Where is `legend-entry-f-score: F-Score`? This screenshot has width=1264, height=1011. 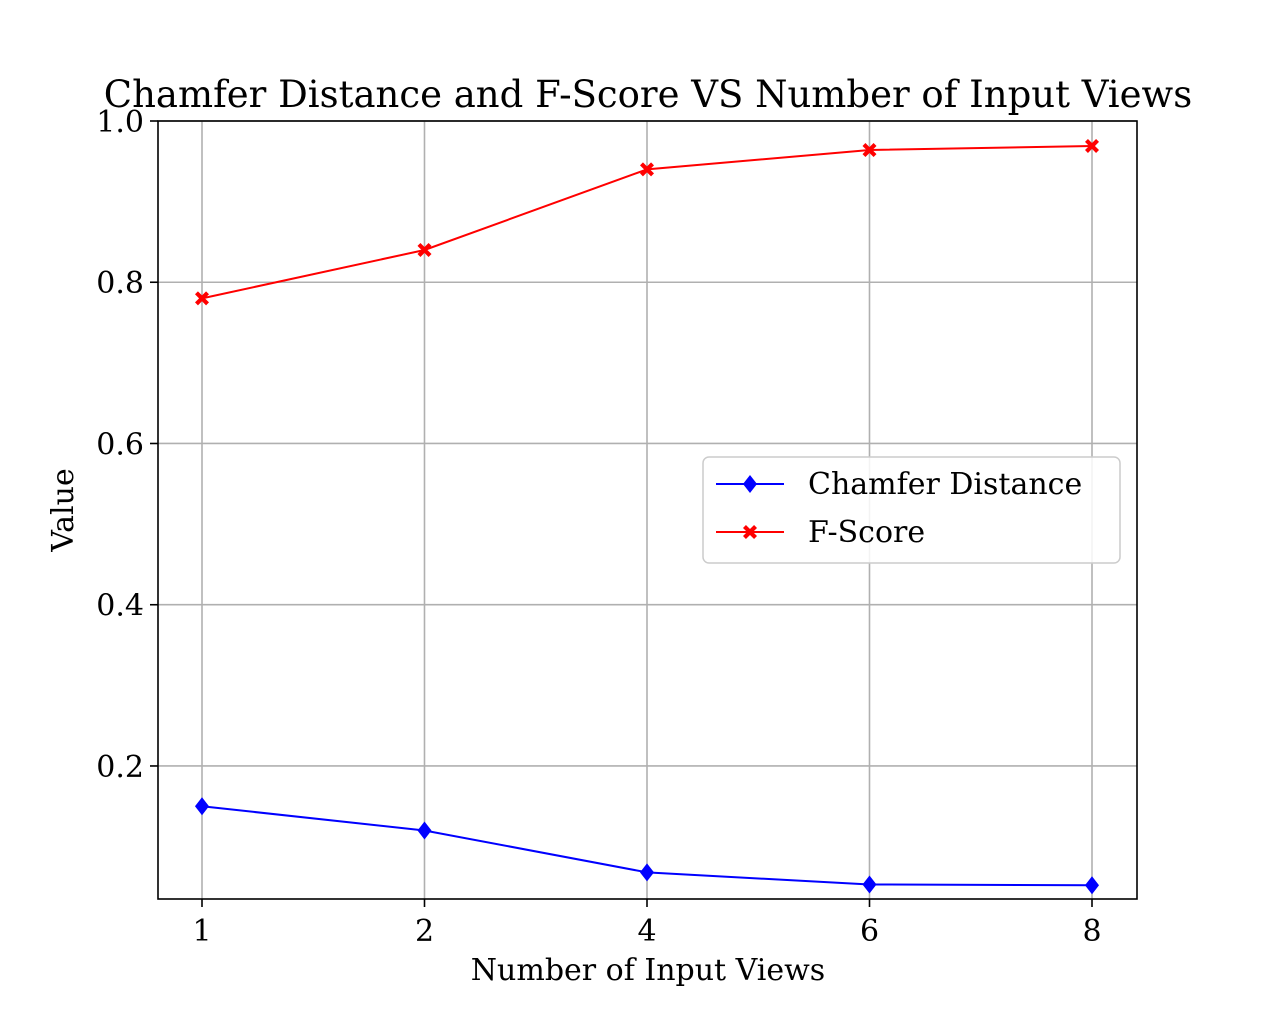
legend-entry-f-score: F-Score is located at coordinates (820, 532).